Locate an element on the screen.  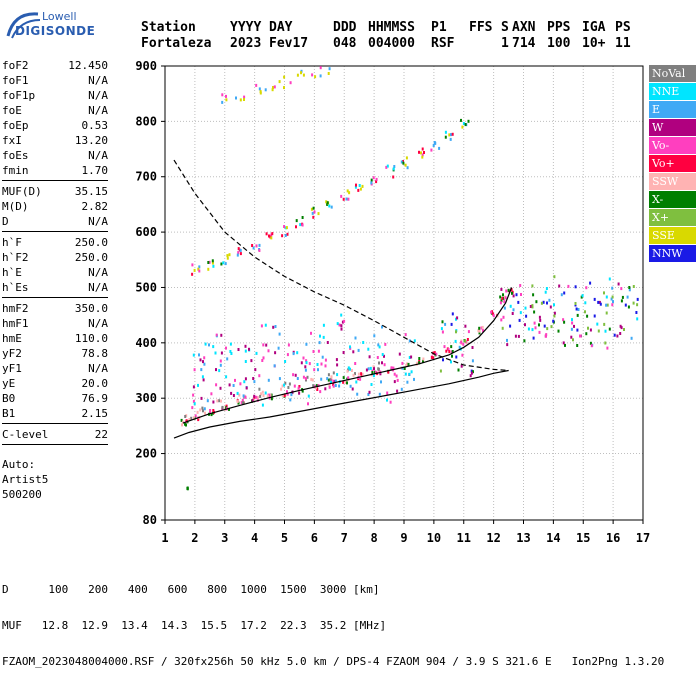
param-key: D is located at coordinates (5, 221).